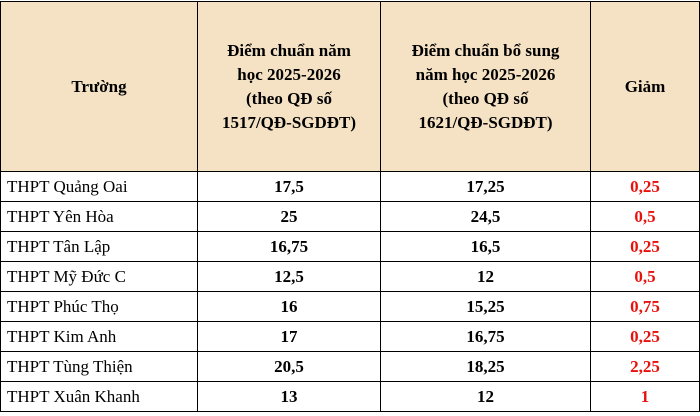 This screenshot has width=700, height=416. I want to click on school-name: THPT Xuân Khanh, so click(99, 396).